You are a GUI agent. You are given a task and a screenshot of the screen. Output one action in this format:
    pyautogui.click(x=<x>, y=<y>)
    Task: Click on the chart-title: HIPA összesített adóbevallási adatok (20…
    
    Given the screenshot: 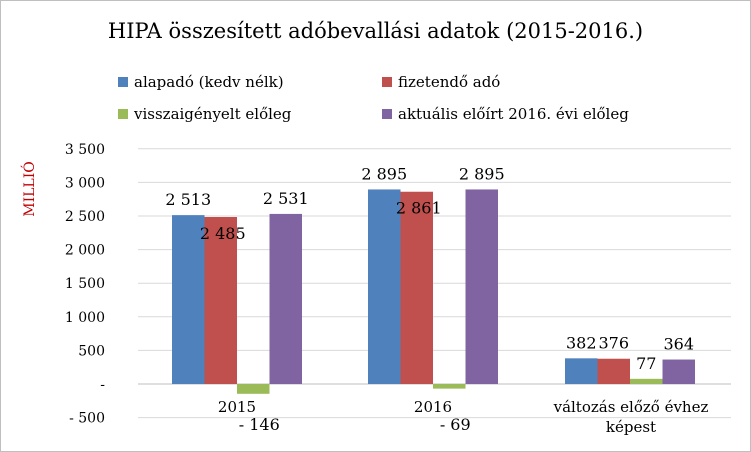 What is the action you would take?
    pyautogui.click(x=375, y=31)
    